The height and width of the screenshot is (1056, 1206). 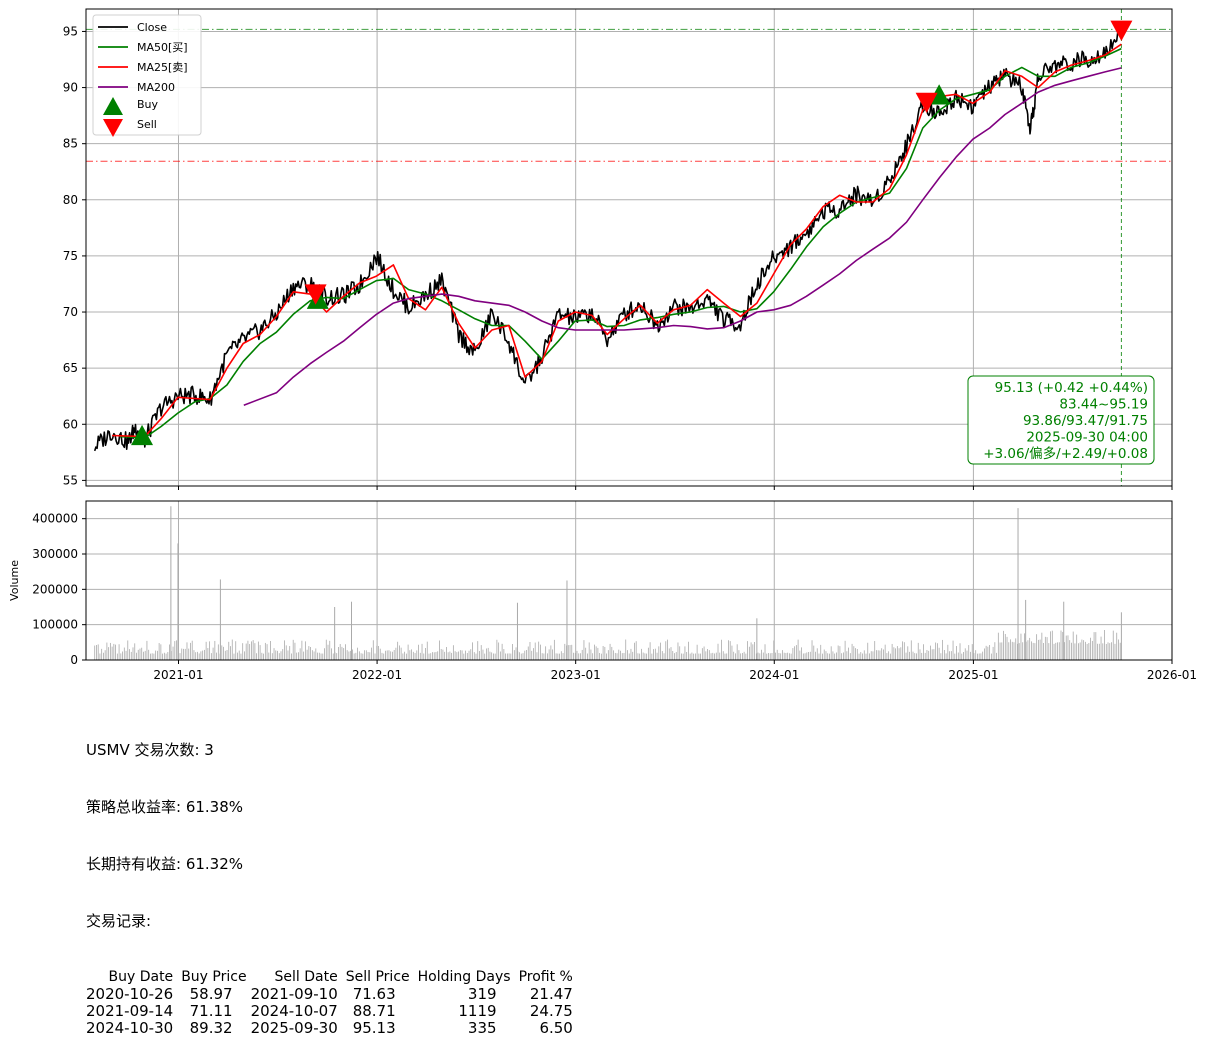 What do you see at coordinates (211, 1028) in the screenshot?
I see `cell-buy-price: 89.32` at bounding box center [211, 1028].